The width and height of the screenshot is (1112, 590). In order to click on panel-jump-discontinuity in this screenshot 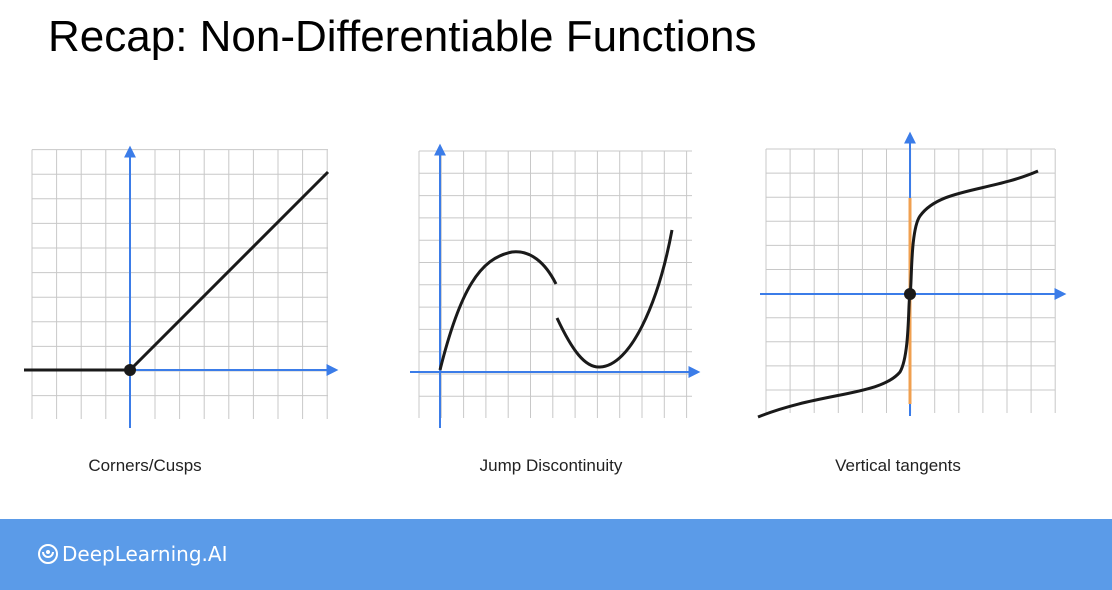, I will do `click(555, 285)`.